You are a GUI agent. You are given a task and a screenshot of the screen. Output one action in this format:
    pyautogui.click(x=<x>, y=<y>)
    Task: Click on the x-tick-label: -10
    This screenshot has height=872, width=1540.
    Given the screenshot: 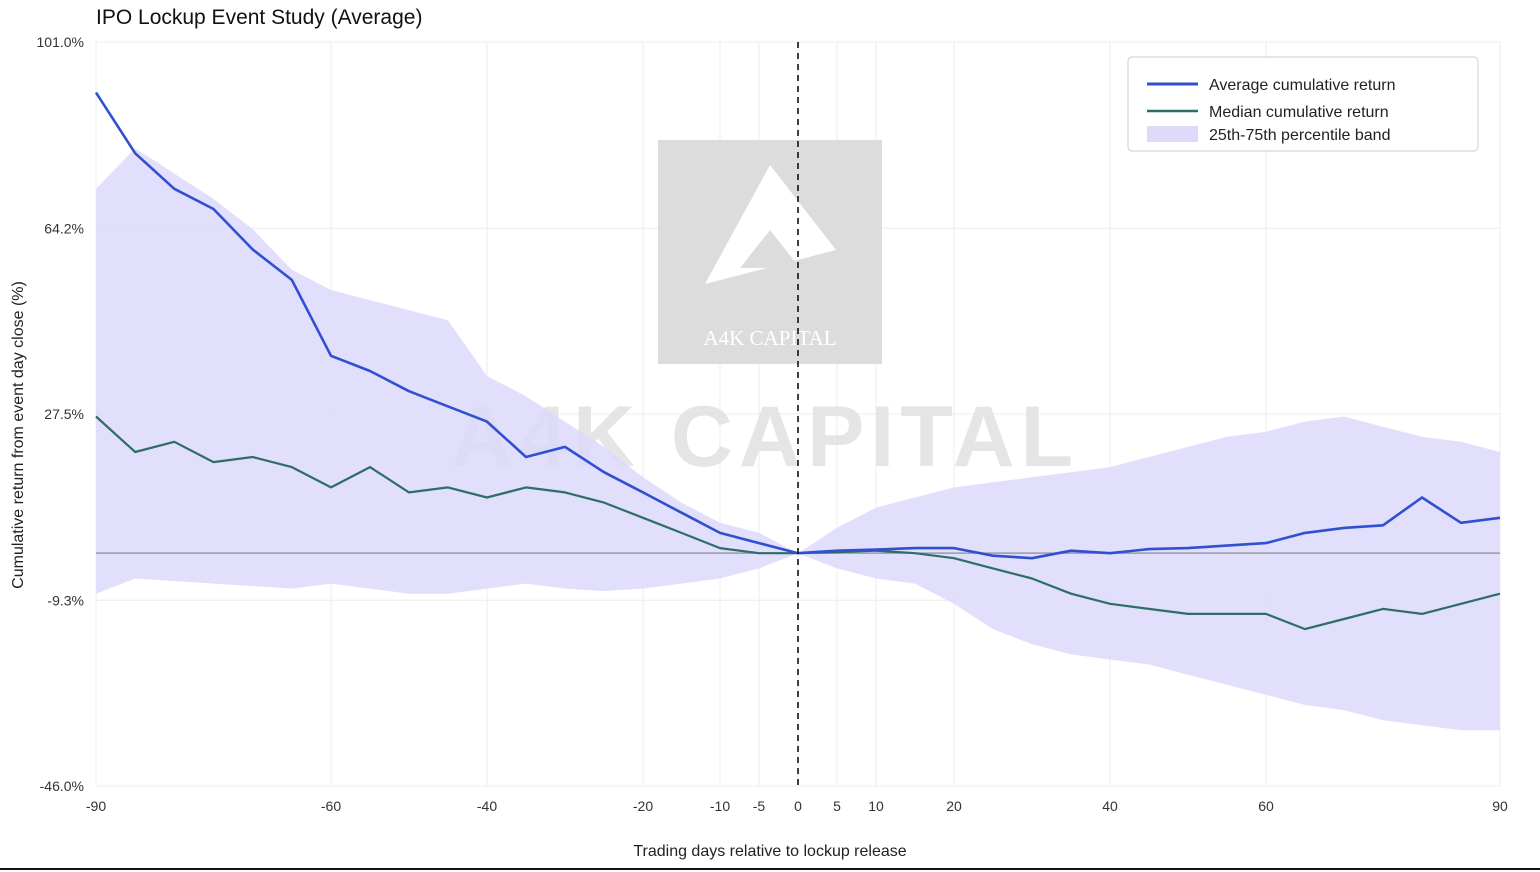 What is the action you would take?
    pyautogui.click(x=720, y=806)
    